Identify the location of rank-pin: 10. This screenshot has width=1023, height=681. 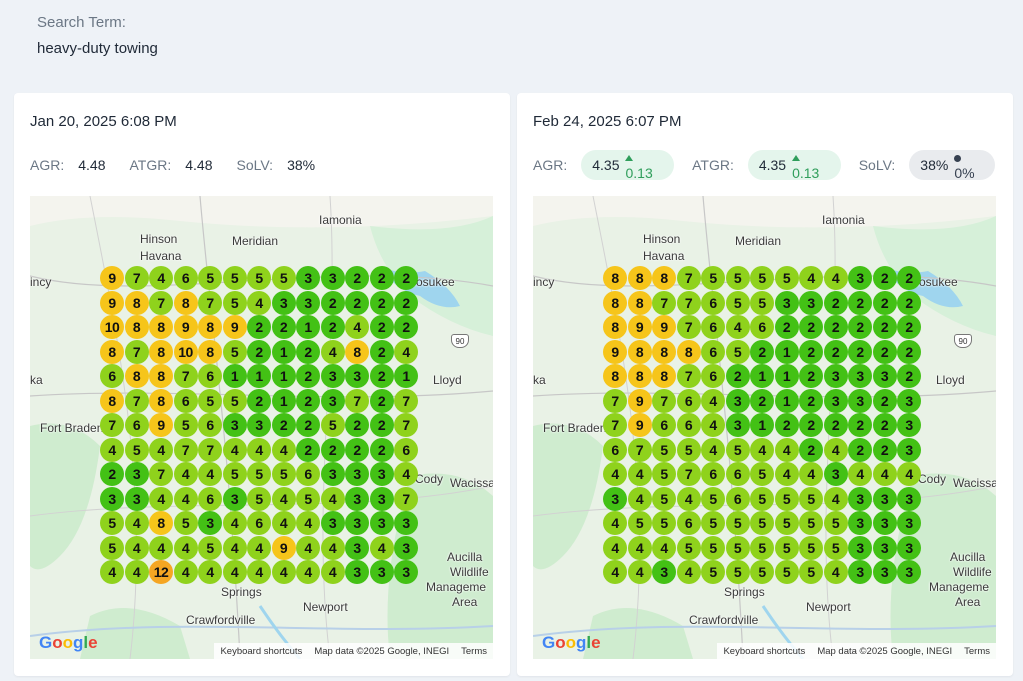
(112, 327).